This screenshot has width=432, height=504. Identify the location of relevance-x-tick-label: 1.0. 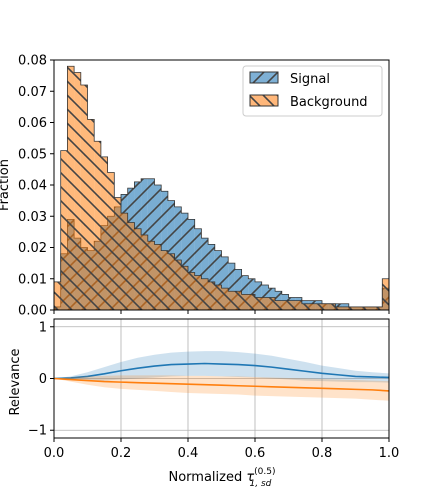
(389, 453).